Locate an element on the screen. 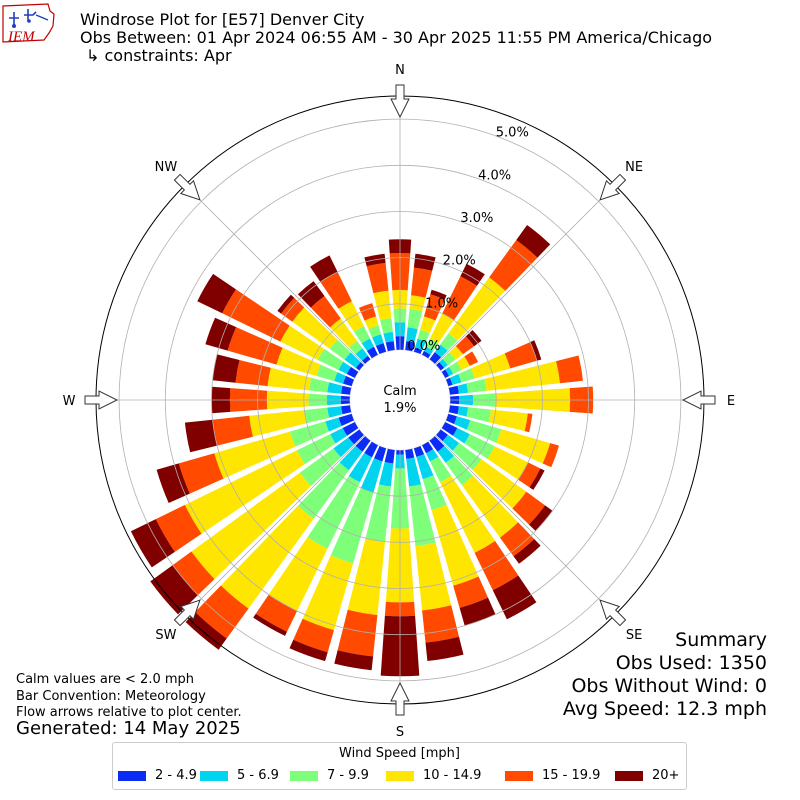 Image resolution: width=800 pixels, height=800 pixels. compass-label: E is located at coordinates (731, 401).